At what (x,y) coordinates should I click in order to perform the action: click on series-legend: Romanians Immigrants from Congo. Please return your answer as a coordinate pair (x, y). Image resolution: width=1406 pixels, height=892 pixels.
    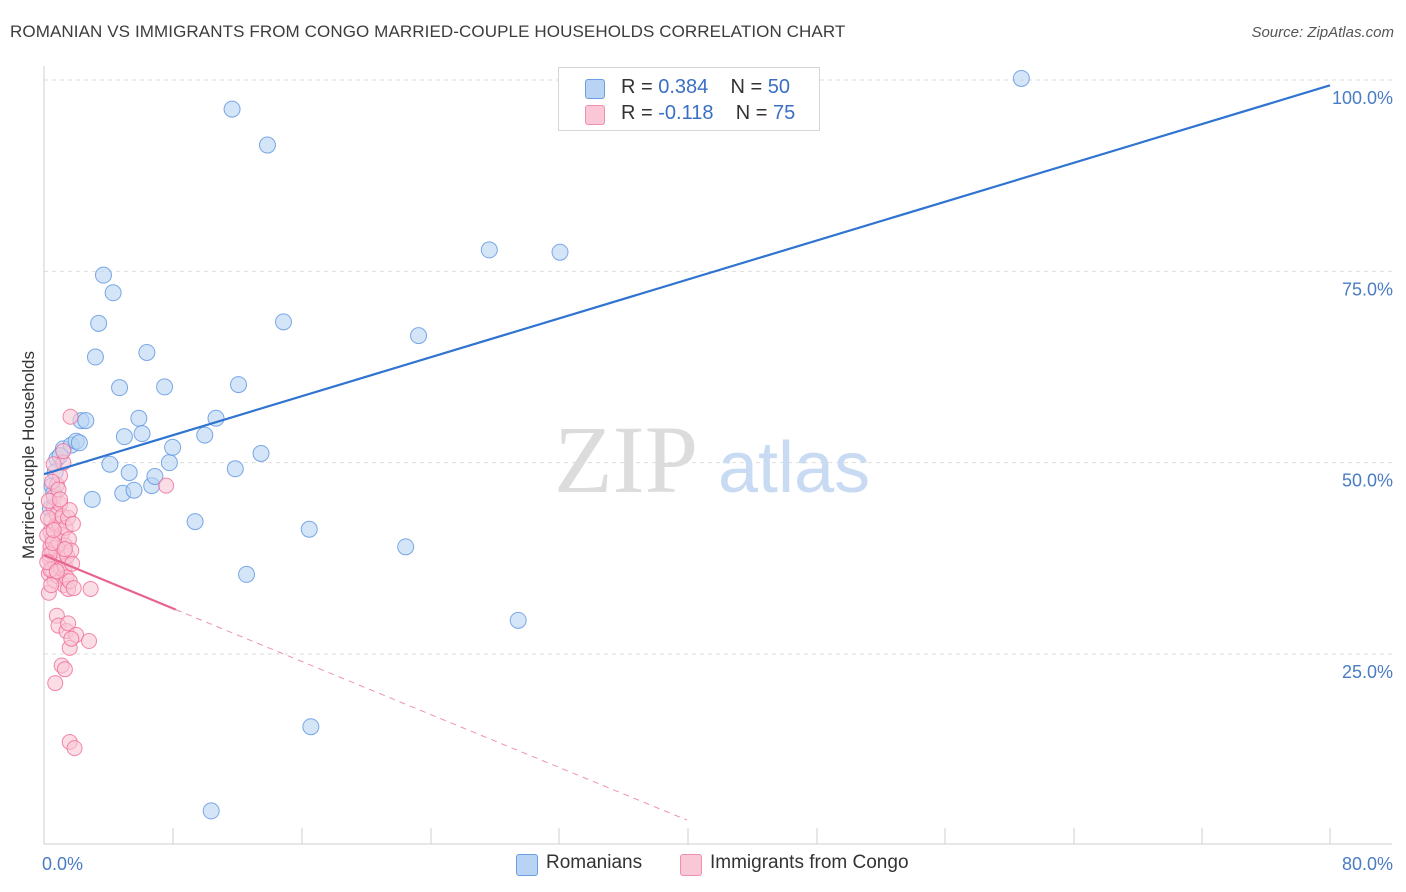
    Looking at the image, I should click on (703, 865).